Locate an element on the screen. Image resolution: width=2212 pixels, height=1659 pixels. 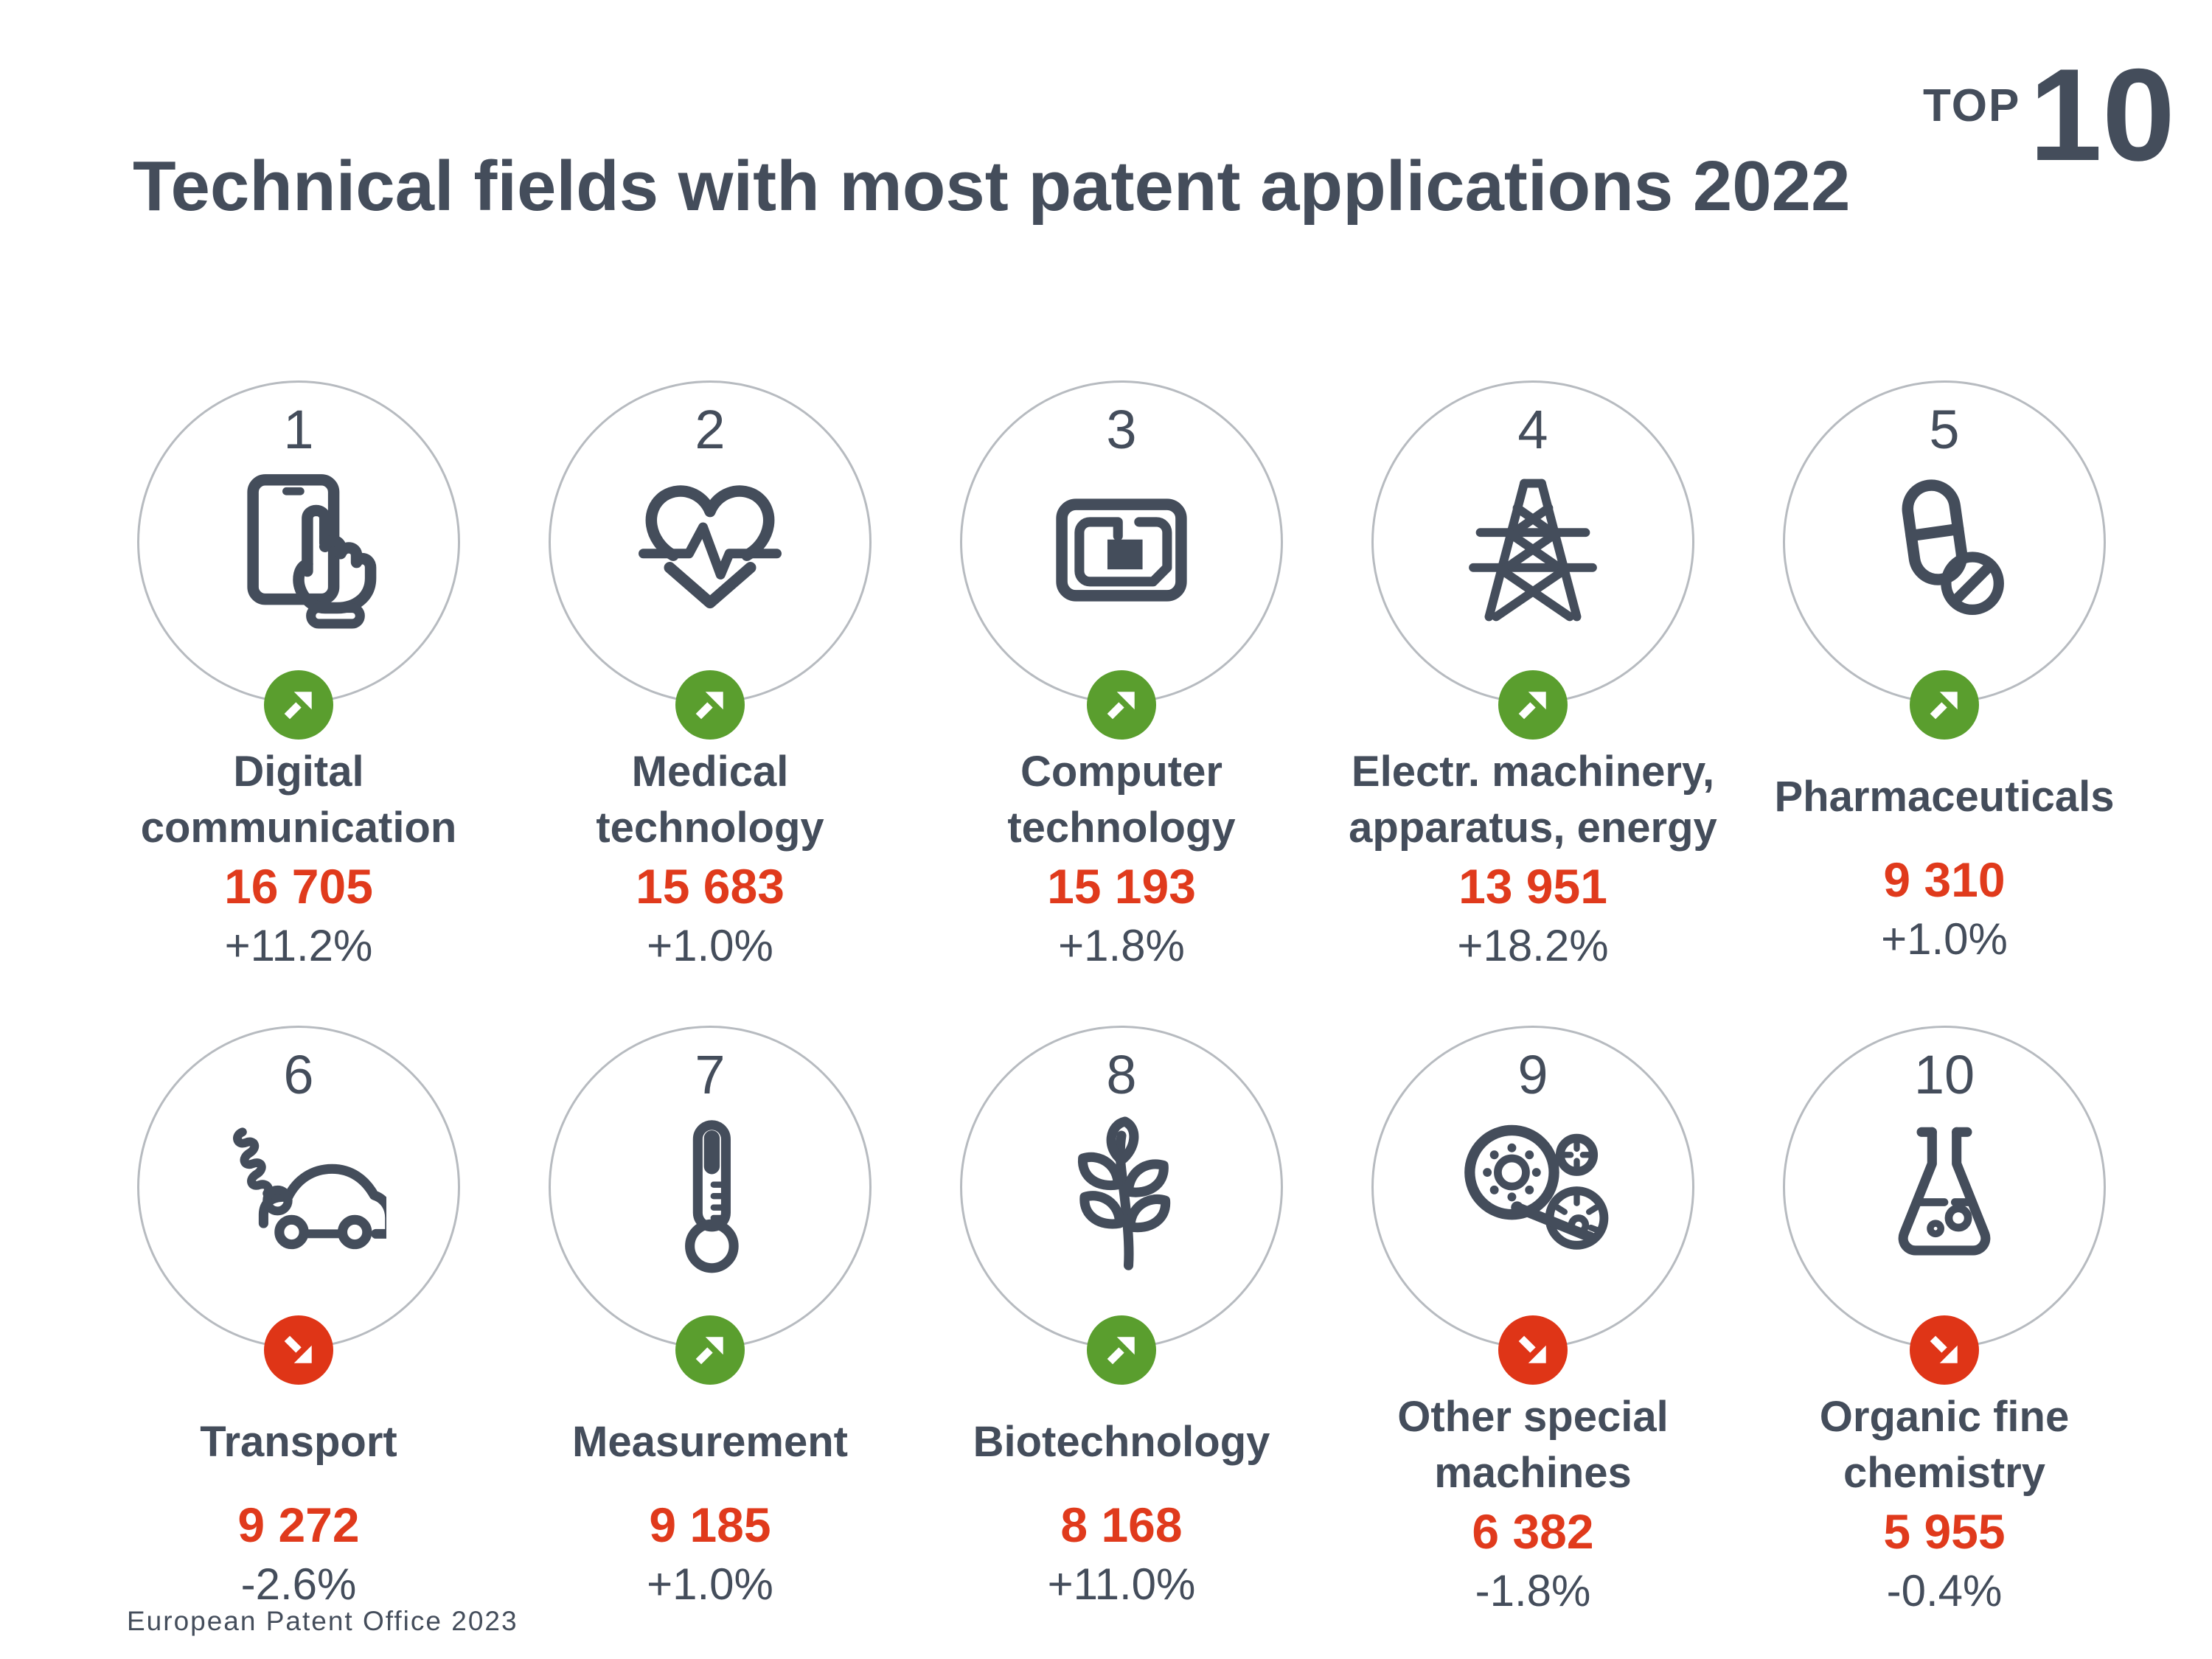
change-percent: +11.0% is located at coordinates (1121, 1584).